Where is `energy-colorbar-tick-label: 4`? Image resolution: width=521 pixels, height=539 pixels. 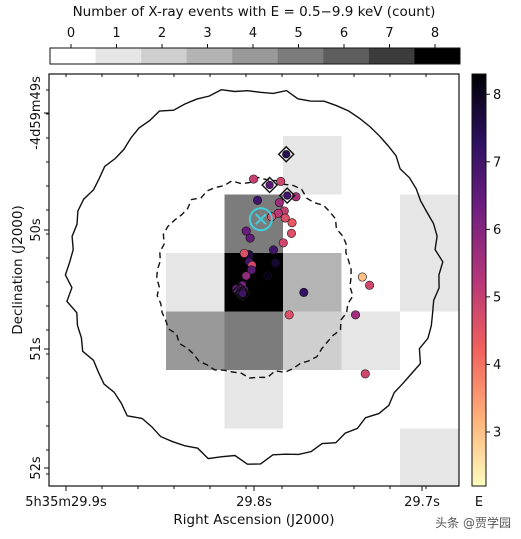
energy-colorbar-tick-label: 4 is located at coordinates (497, 365).